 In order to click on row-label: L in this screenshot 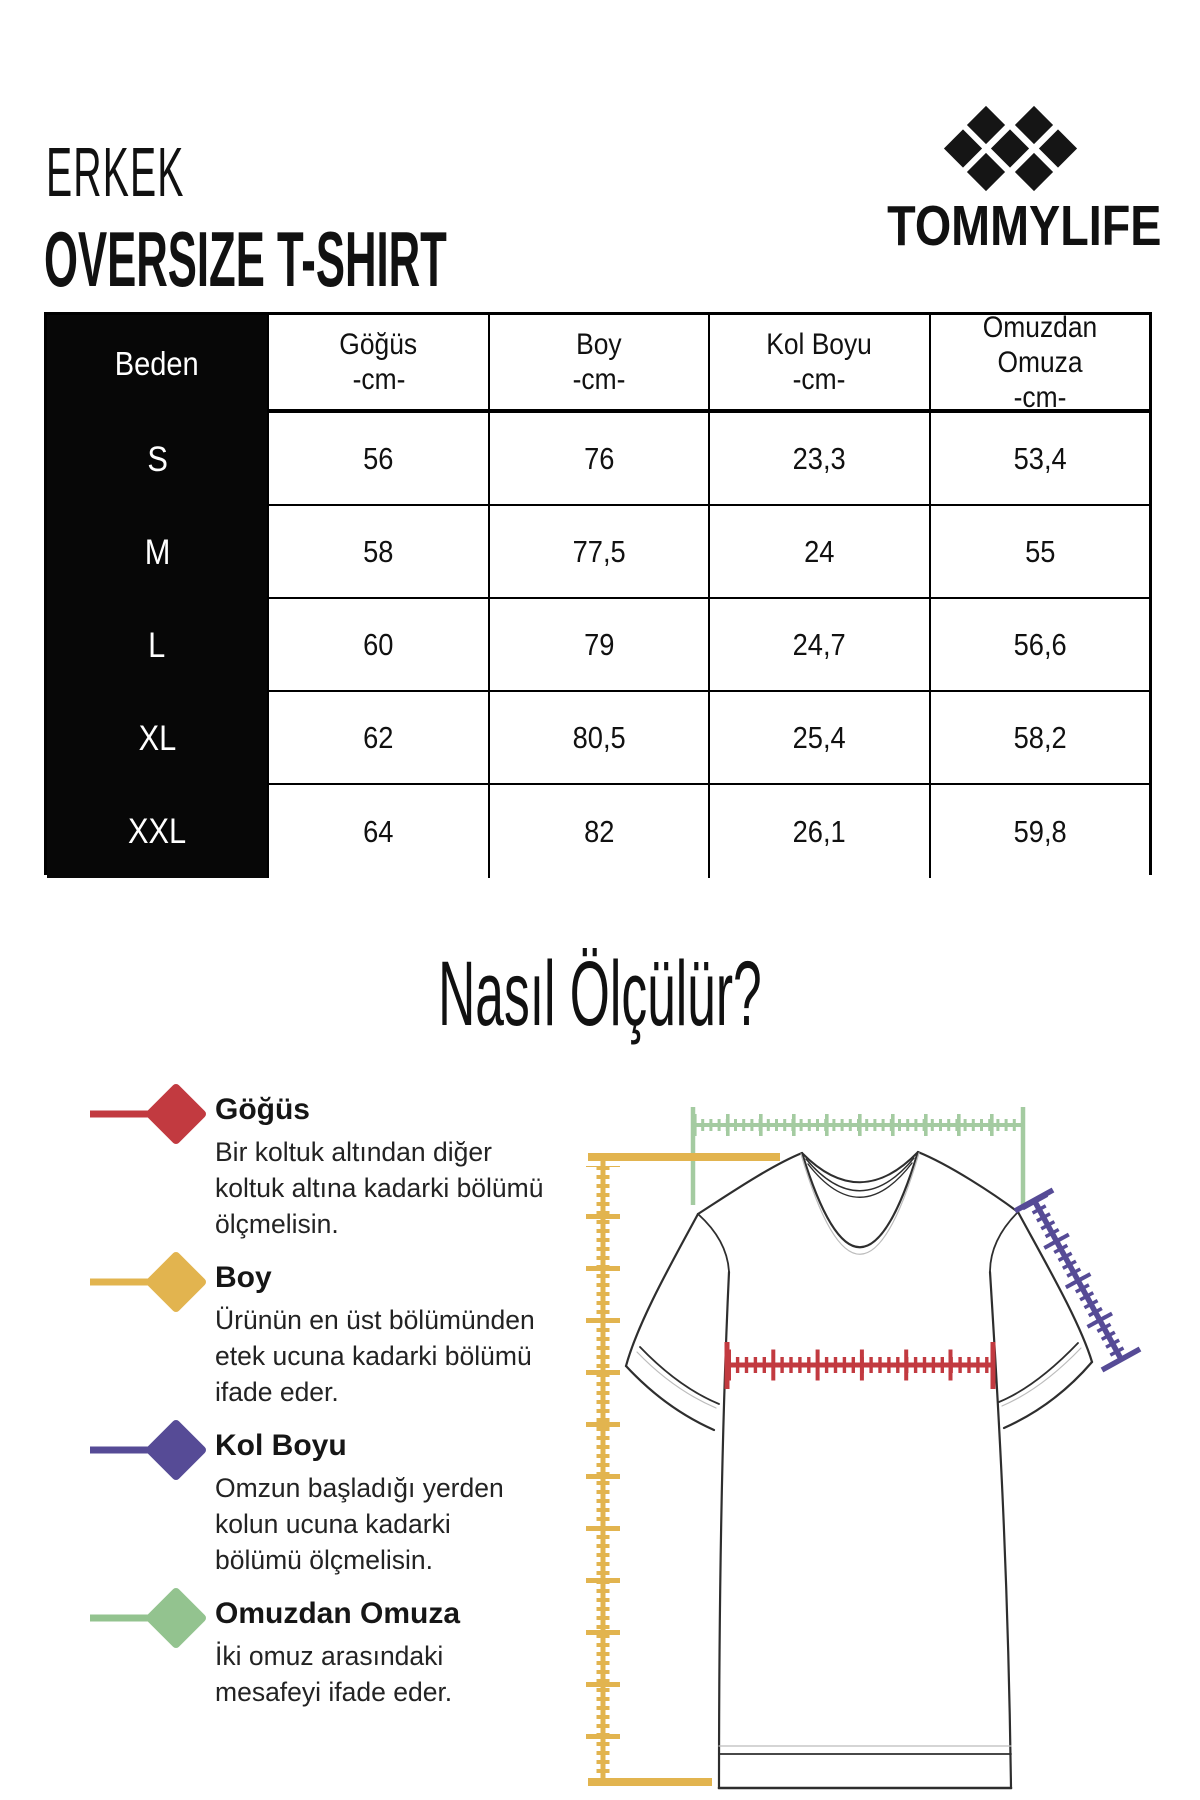, I will do `click(157, 645)`.